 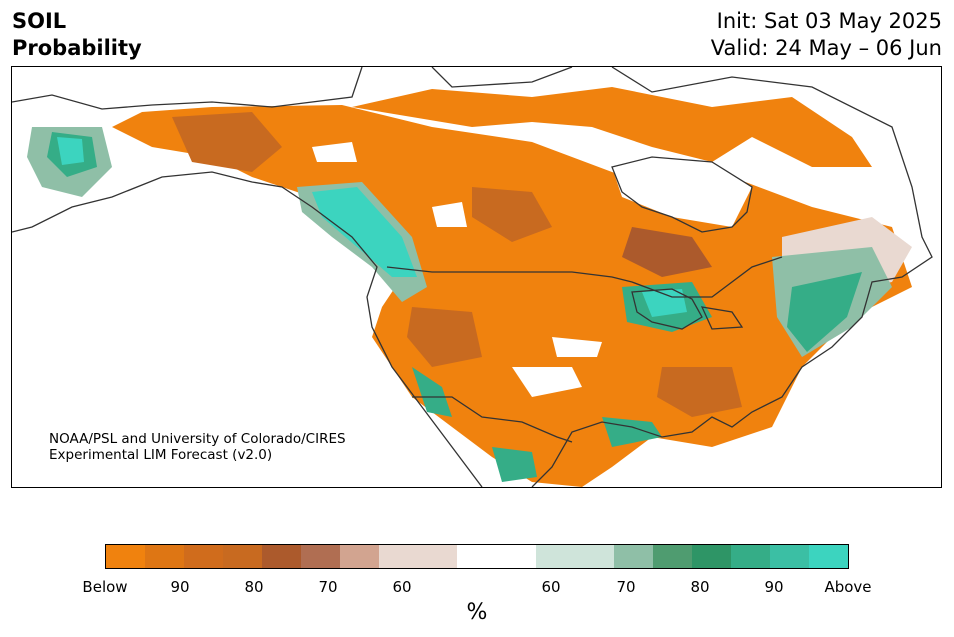 I want to click on shade-below-arctic, so click(x=612, y=127).